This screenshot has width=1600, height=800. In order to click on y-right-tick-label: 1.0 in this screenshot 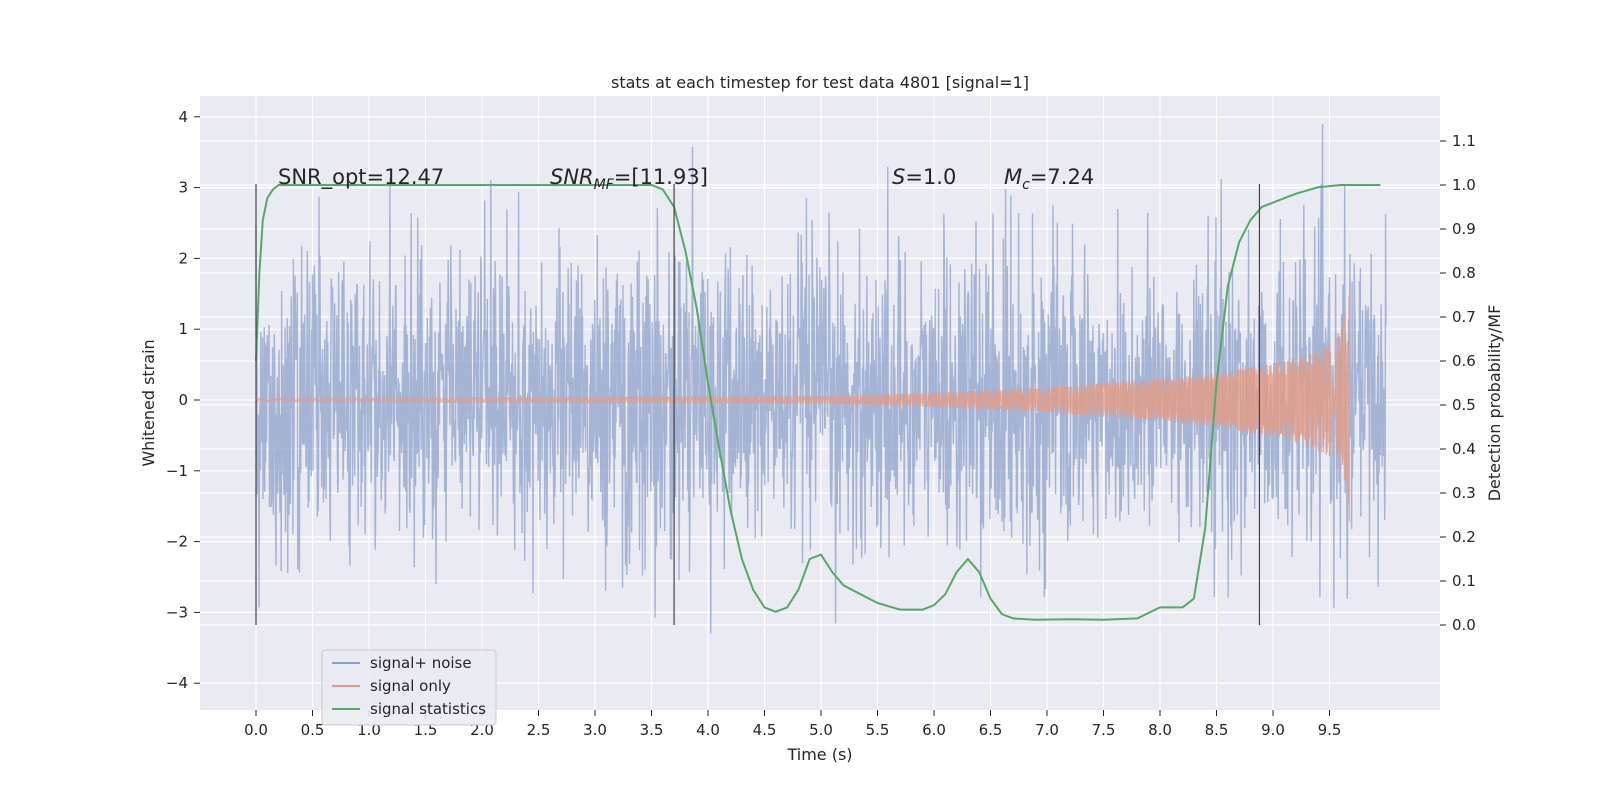, I will do `click(1464, 185)`.